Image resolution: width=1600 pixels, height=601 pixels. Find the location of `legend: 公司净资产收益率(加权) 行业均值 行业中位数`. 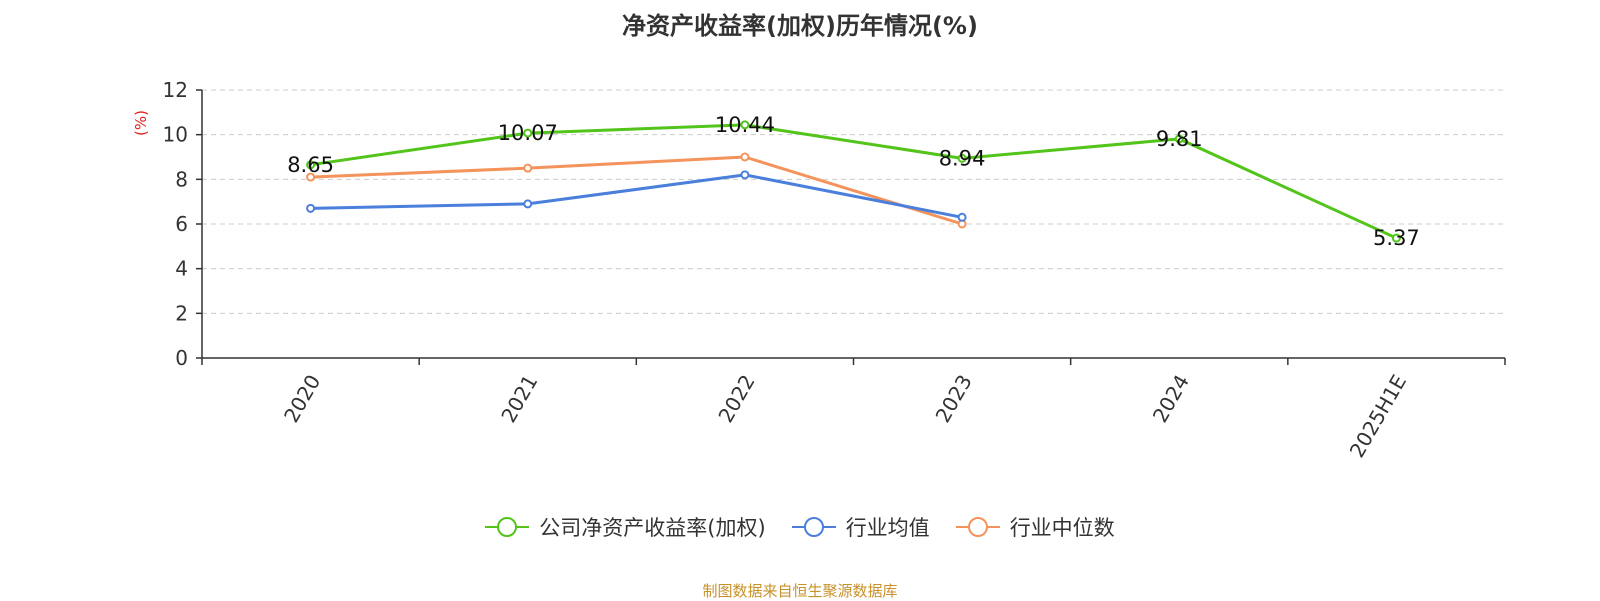

legend: 公司净资产收益率(加权) 行业均值 行业中位数 is located at coordinates (800, 527).